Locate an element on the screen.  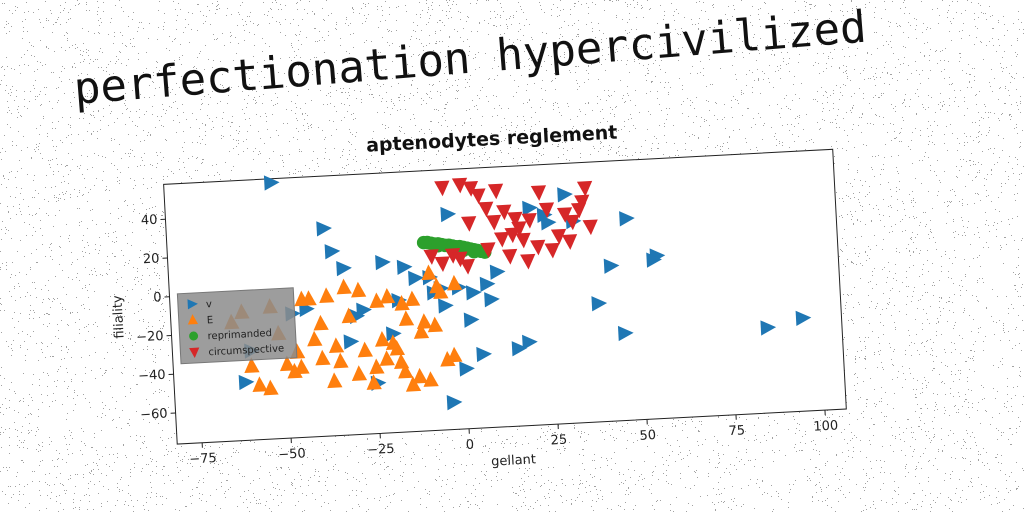
y-axis-ticks: −60 −40 −20 0 20 40 is located at coordinates (156, 318).